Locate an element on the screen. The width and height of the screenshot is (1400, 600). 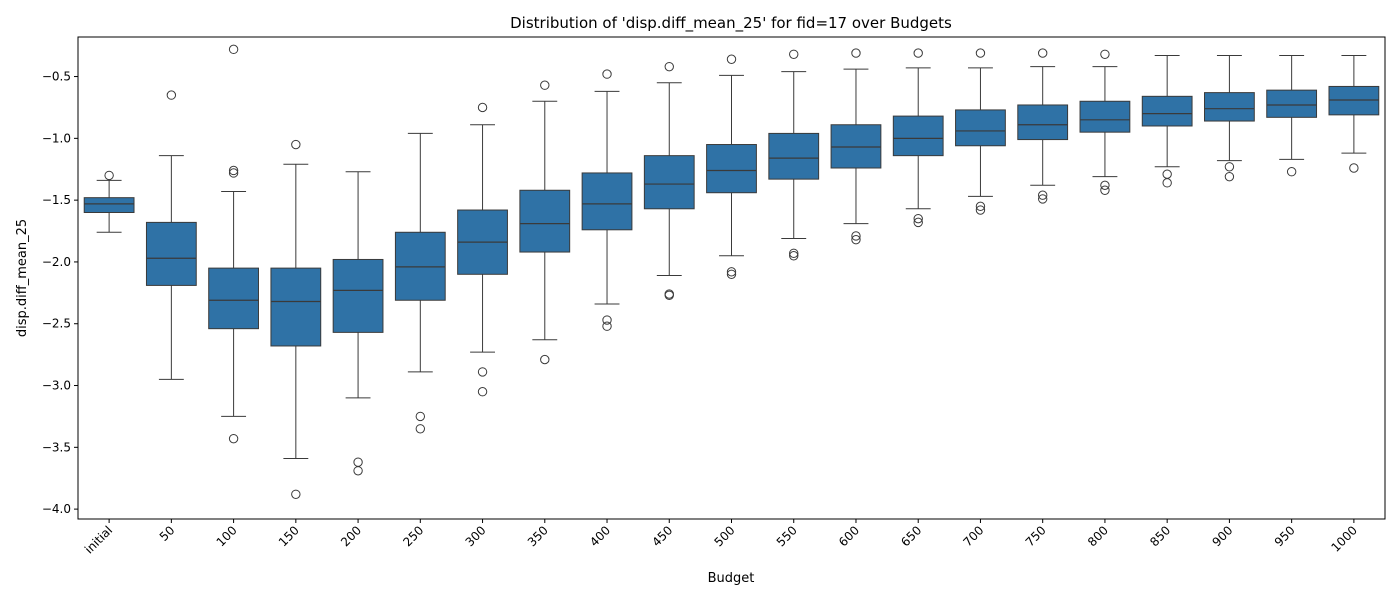
box-initial is located at coordinates (109, 201).